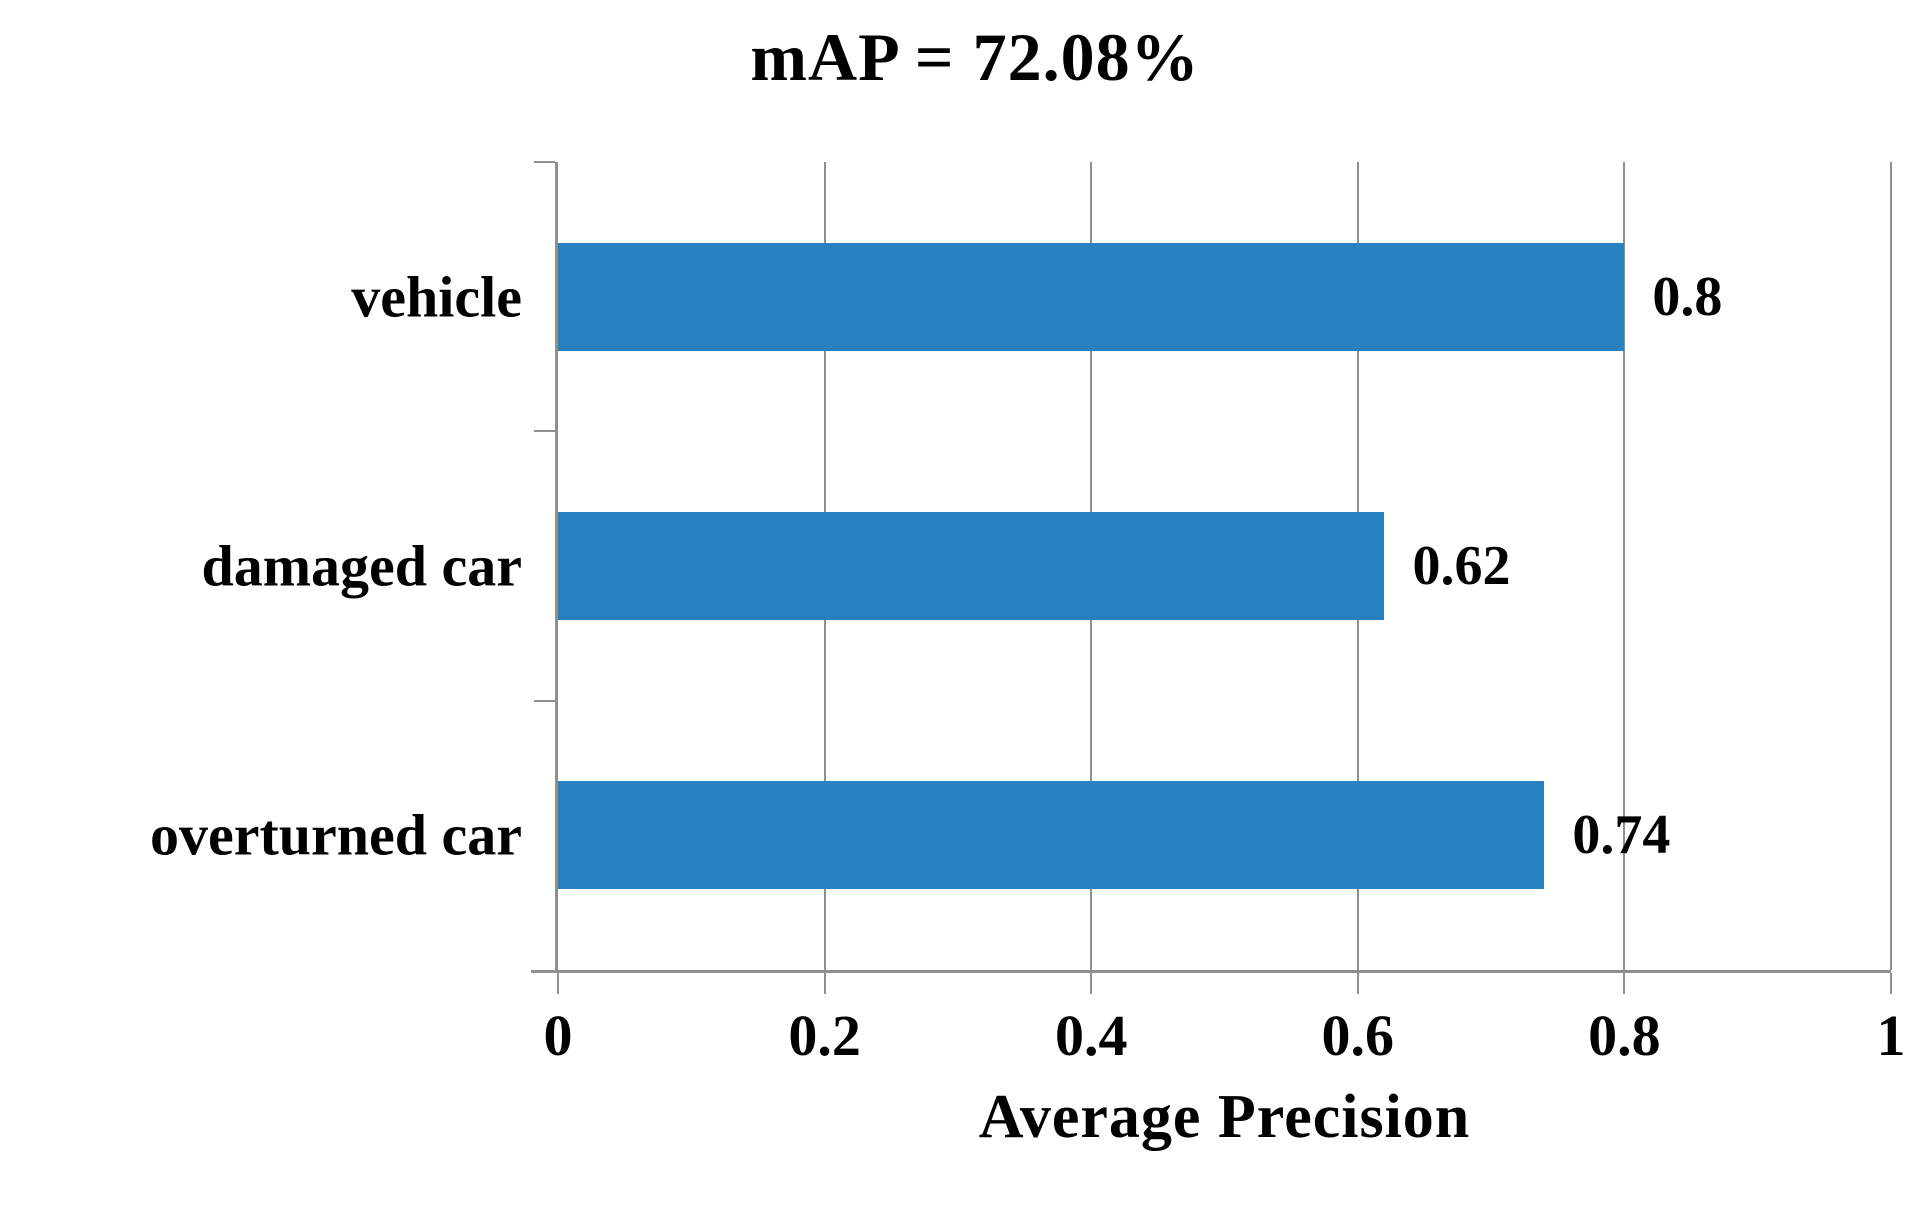 This screenshot has width=1932, height=1217. I want to click on x-tick-label-1: 1, so click(1891, 1035).